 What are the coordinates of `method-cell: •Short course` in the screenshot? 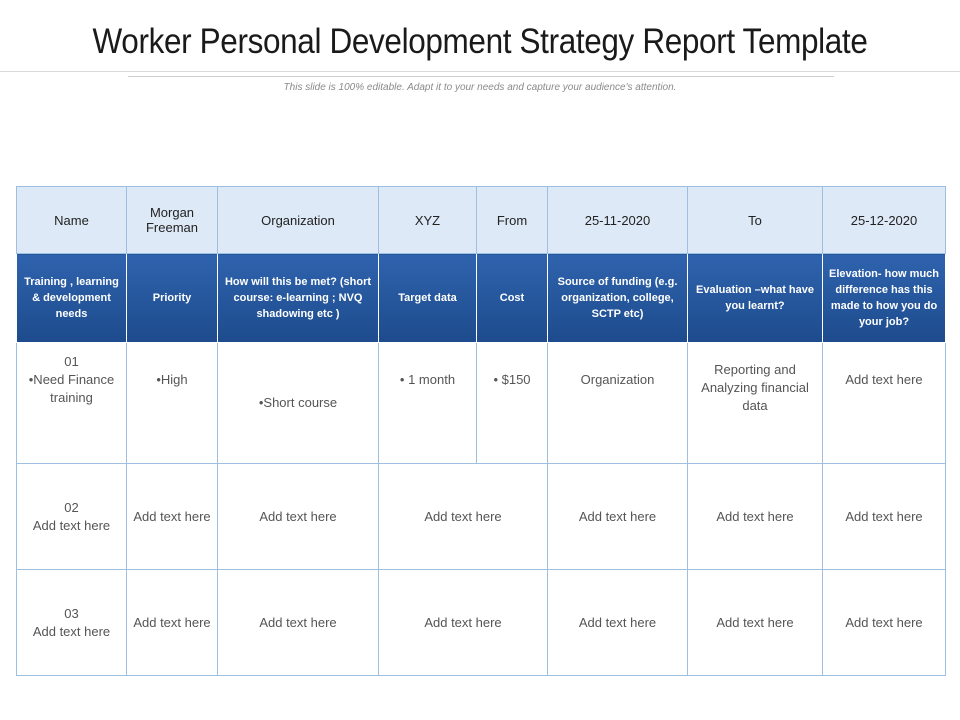 It's located at (298, 403).